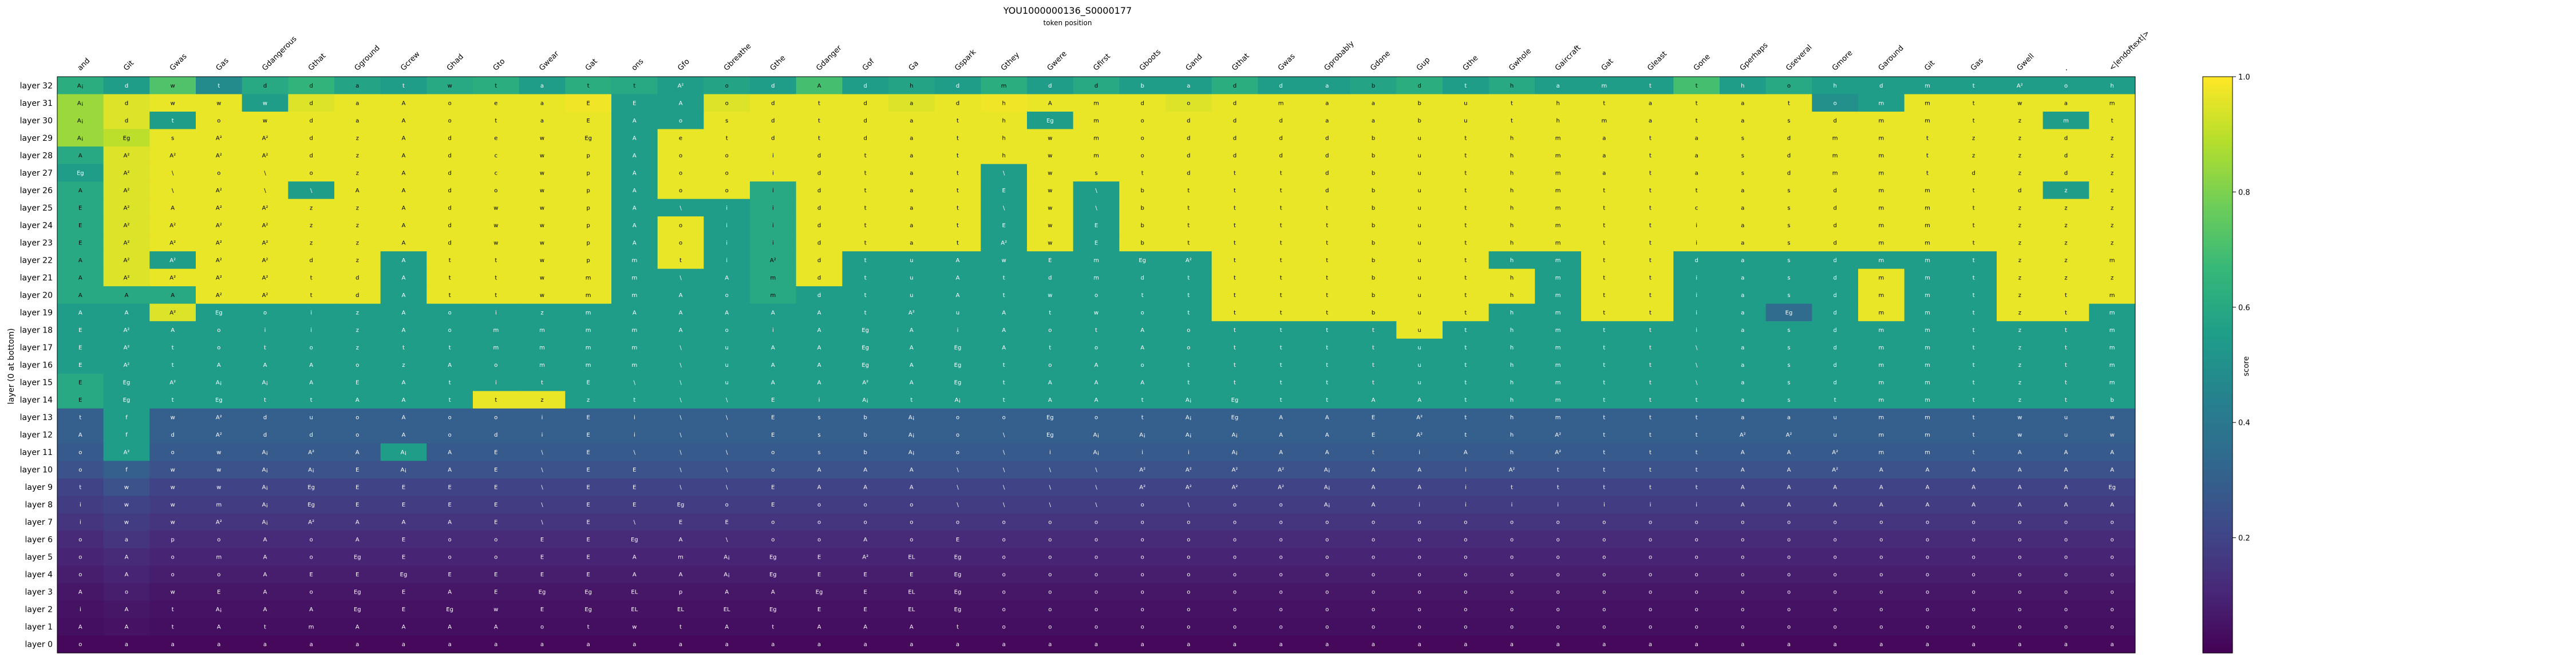 The height and width of the screenshot is (661, 2576). What do you see at coordinates (1419, 156) in the screenshot?
I see `cell-token-label: u` at bounding box center [1419, 156].